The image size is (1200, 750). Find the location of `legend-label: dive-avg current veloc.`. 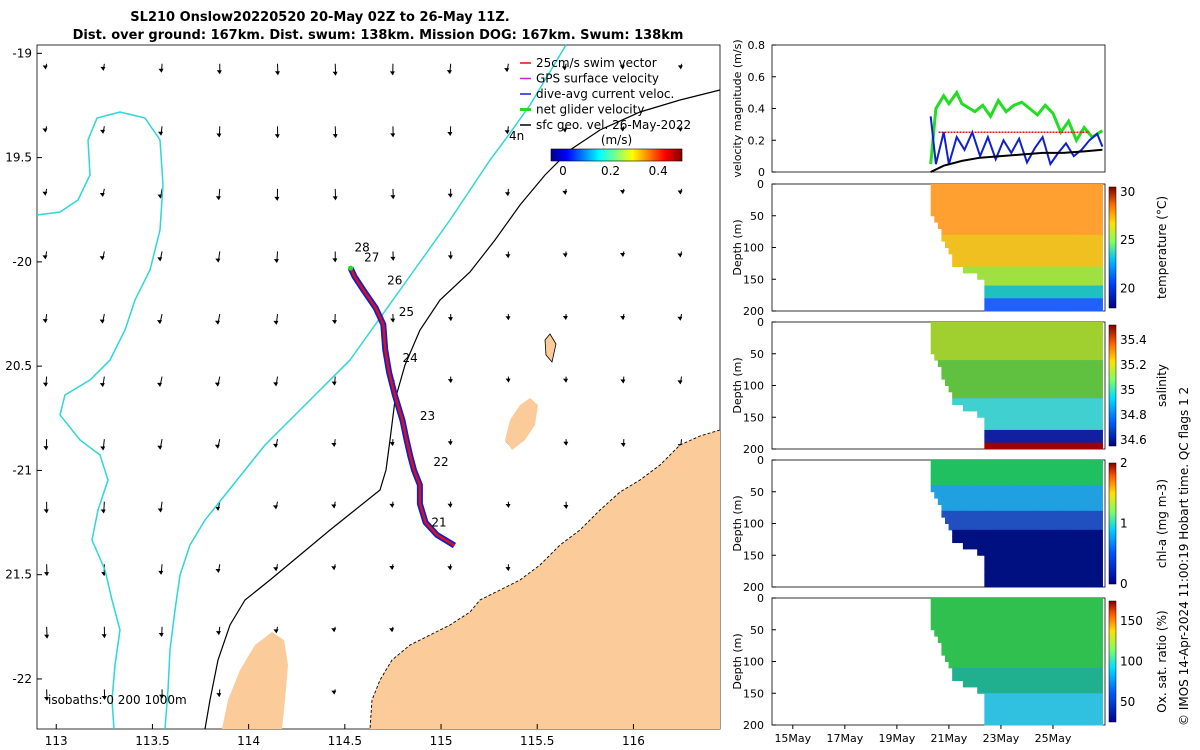

legend-label: dive-avg current veloc. is located at coordinates (605, 94).